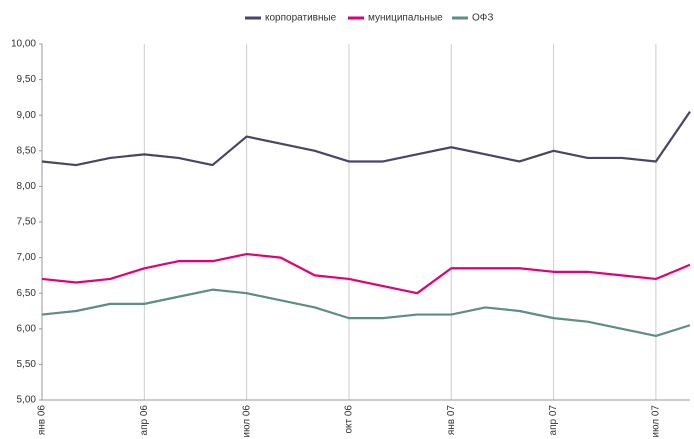 The width and height of the screenshot is (694, 439). Describe the element at coordinates (27, 257) in the screenshot. I see `y-tick-label: 7,00` at that location.